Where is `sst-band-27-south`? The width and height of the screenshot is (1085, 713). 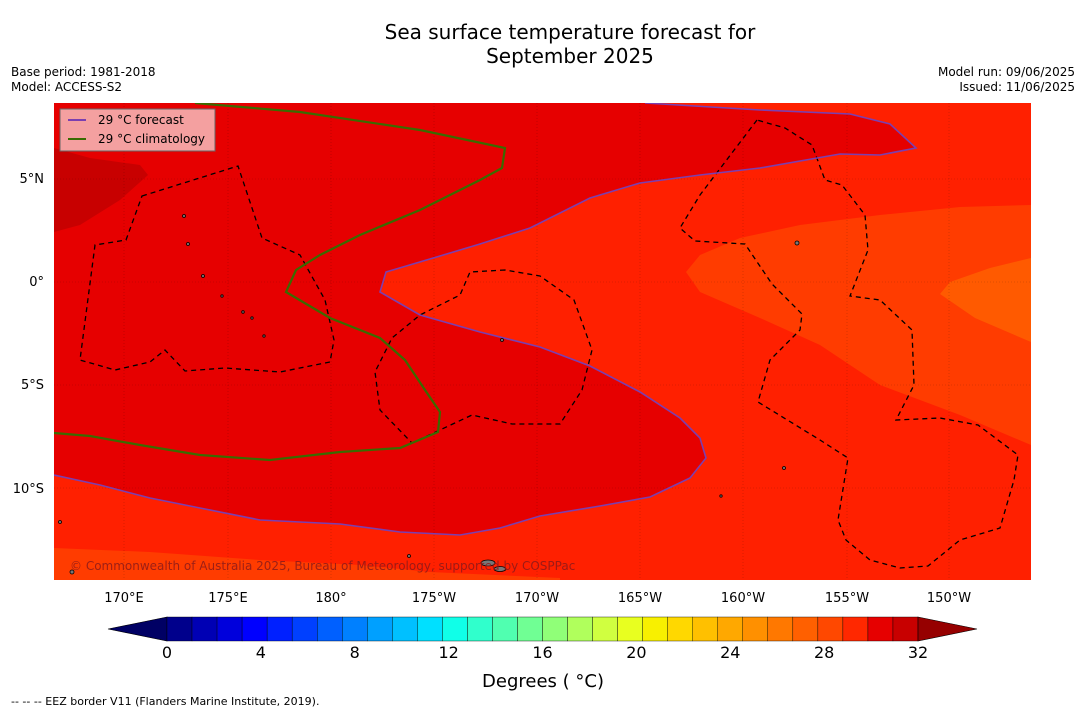
sst-band-27-south is located at coordinates (307, 564).